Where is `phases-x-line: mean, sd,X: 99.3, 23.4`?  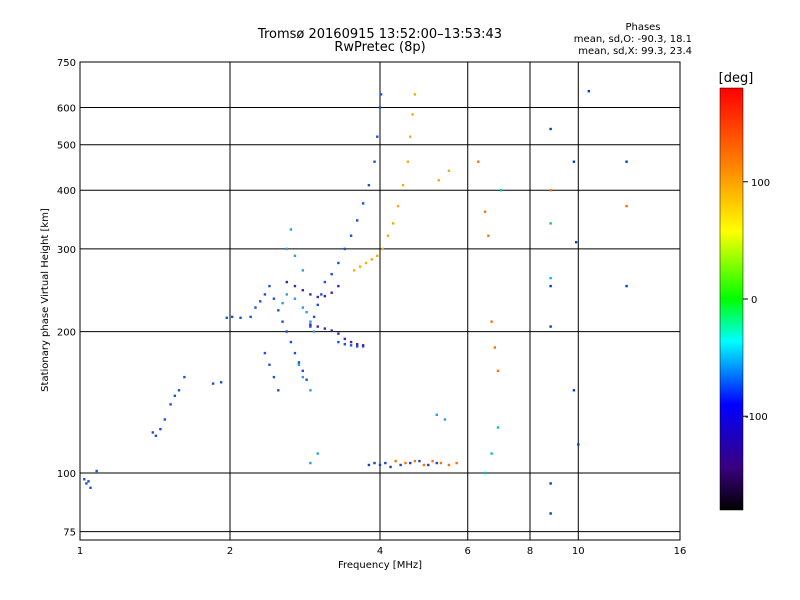
phases-x-line: mean, sd,X: 99.3, 23.4 is located at coordinates (635, 51).